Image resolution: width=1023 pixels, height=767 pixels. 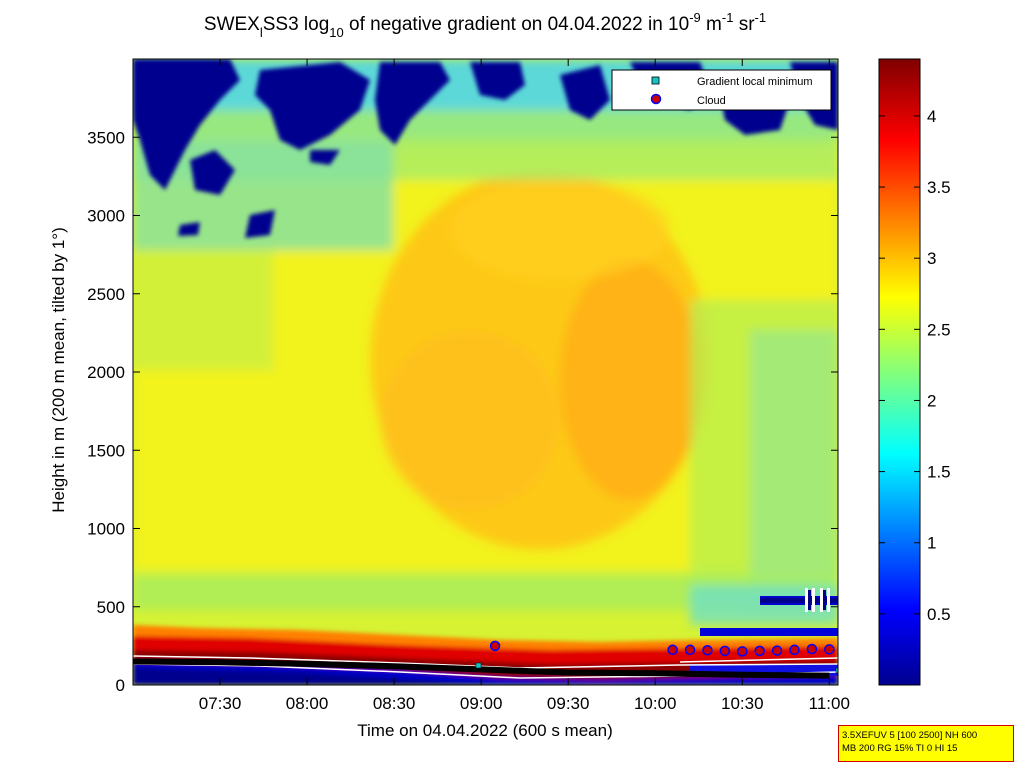 What do you see at coordinates (568, 703) in the screenshot?
I see `x-tick-label: 09:30` at bounding box center [568, 703].